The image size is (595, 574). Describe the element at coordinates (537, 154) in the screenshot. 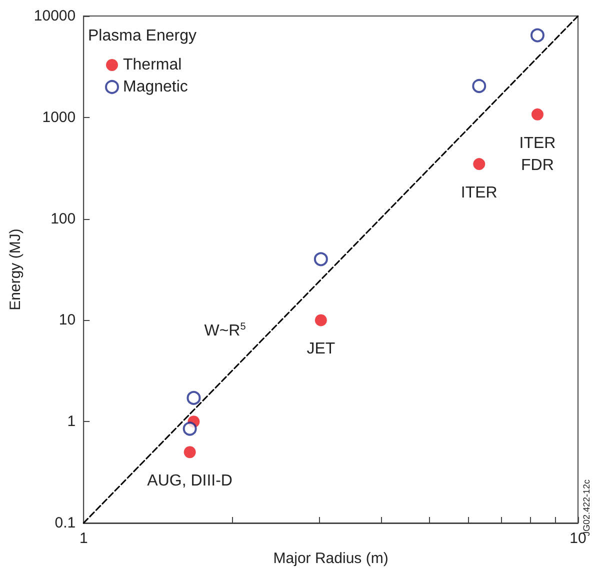

I see `annotation: ITER FDR` at that location.